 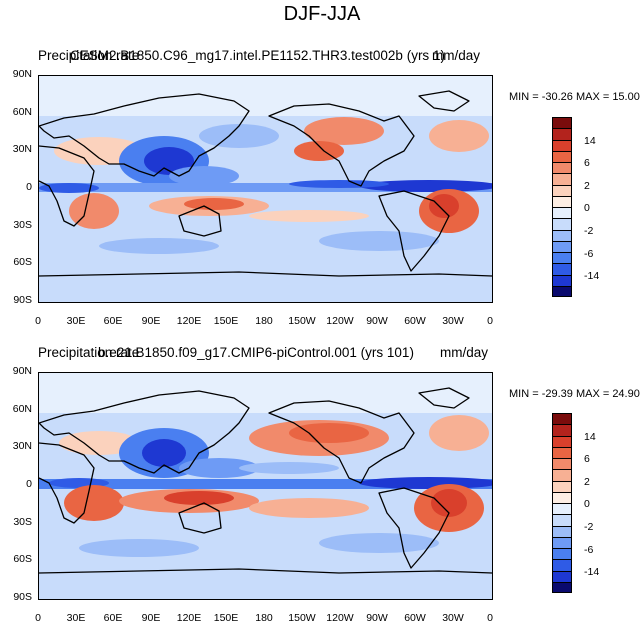 What do you see at coordinates (574, 97) in the screenshot?
I see `minmax-label: MIN = -30.26 MAX = 15.00` at bounding box center [574, 97].